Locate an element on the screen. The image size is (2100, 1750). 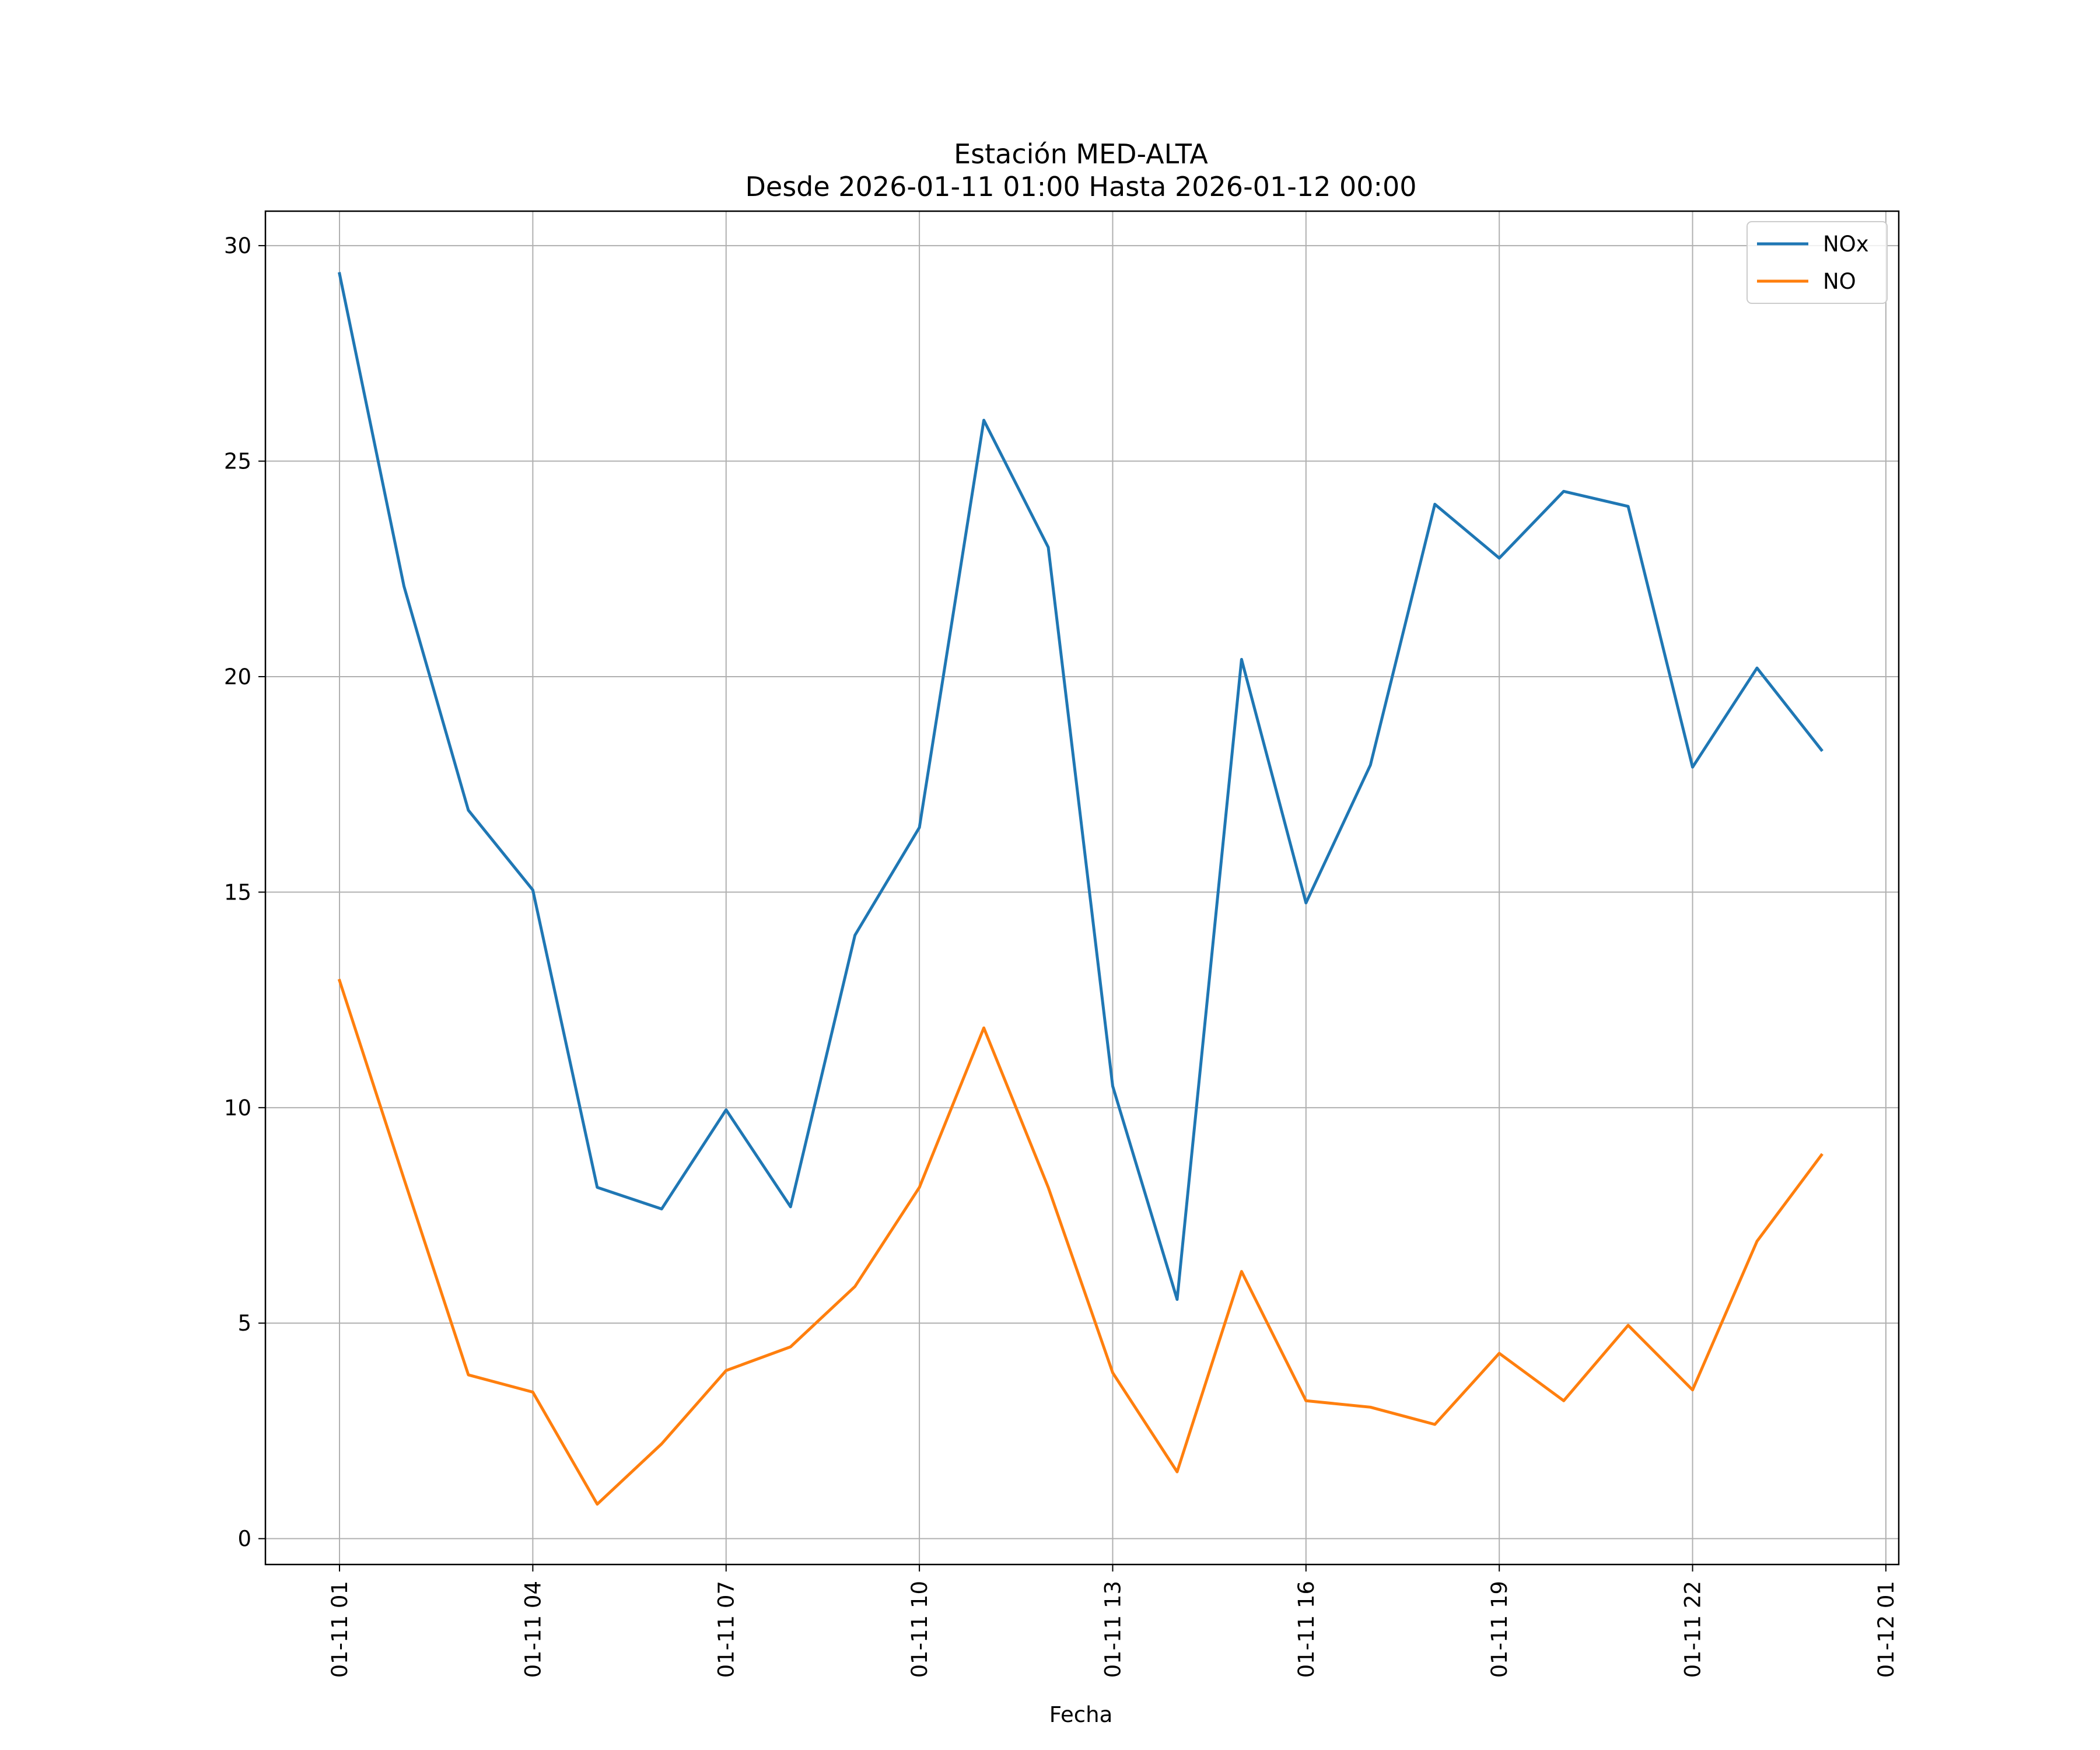
x-tick-label: 01-11 10 is located at coordinates (919, 1629).